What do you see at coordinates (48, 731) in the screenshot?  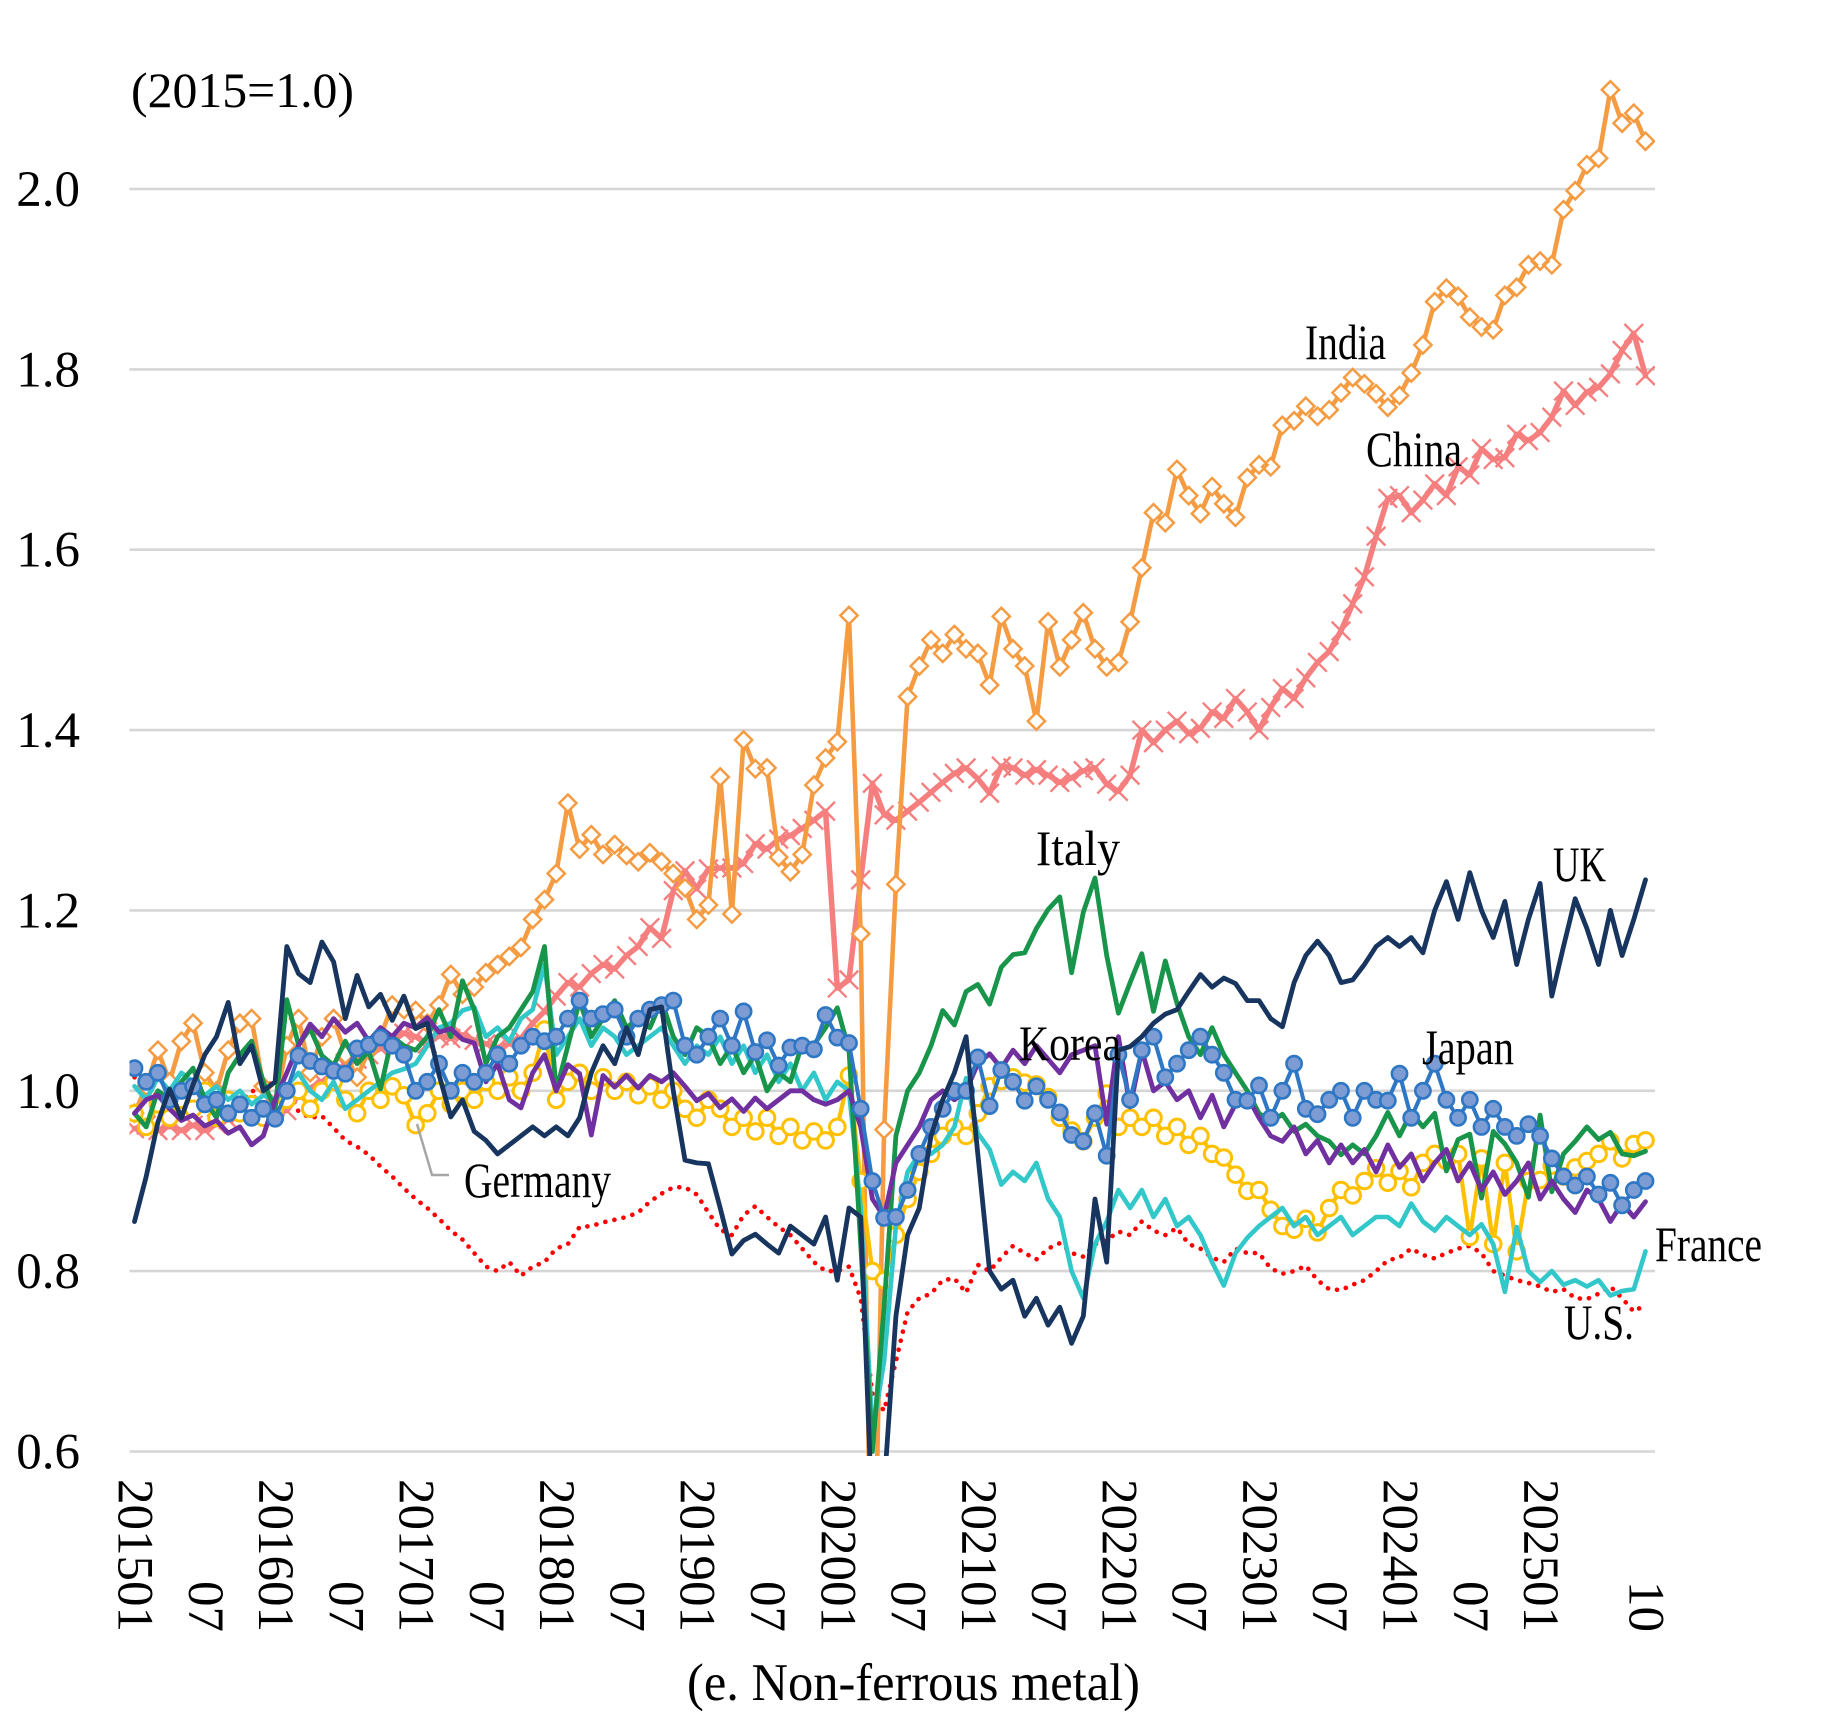 I see `svg-text: 1.4` at bounding box center [48, 731].